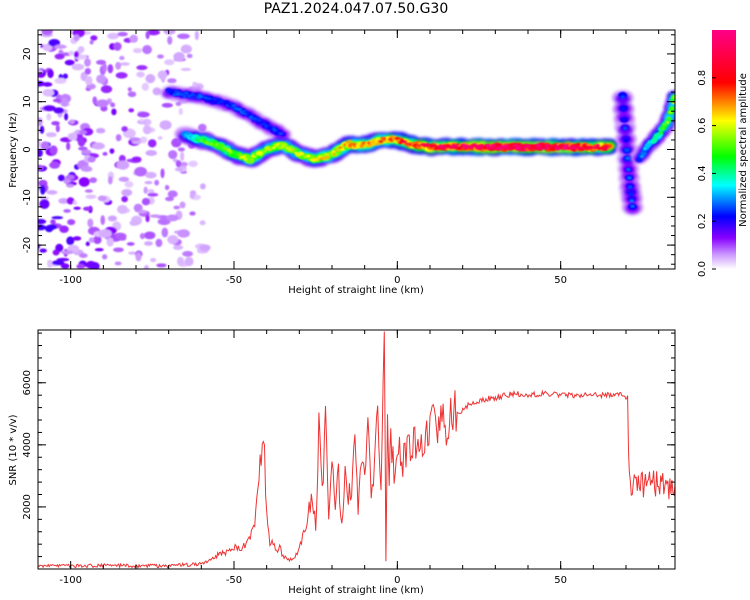 The image size is (750, 600). Describe the element at coordinates (13, 150) in the screenshot. I see `spectrogram-ylabel: Frequency (Hz)` at that location.